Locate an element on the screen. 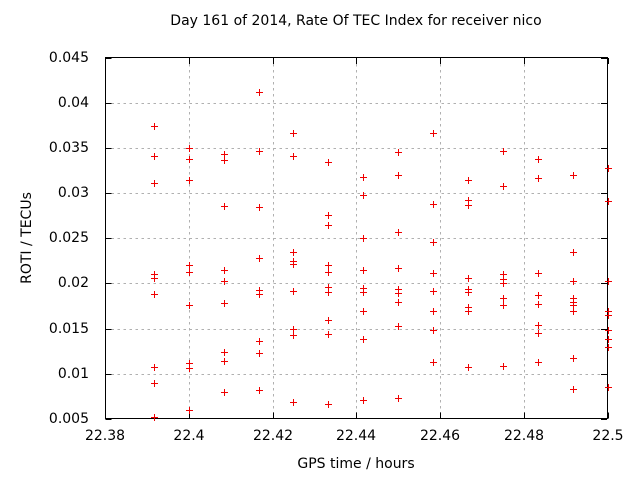 The width and height of the screenshot is (640, 480). x-tick-label: 22.5 is located at coordinates (608, 436).